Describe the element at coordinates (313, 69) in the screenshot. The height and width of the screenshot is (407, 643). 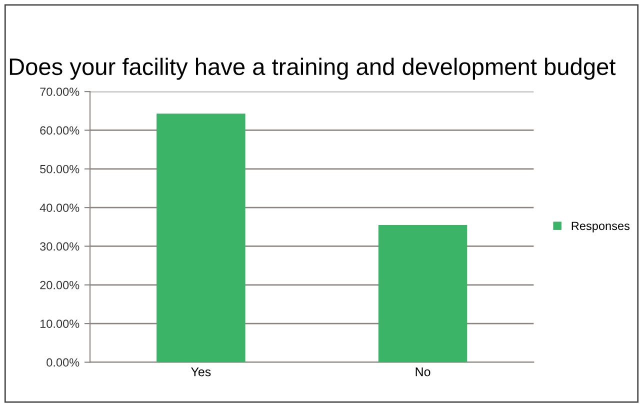
I see `chart-title: Does your facility have a training and development budget` at that location.